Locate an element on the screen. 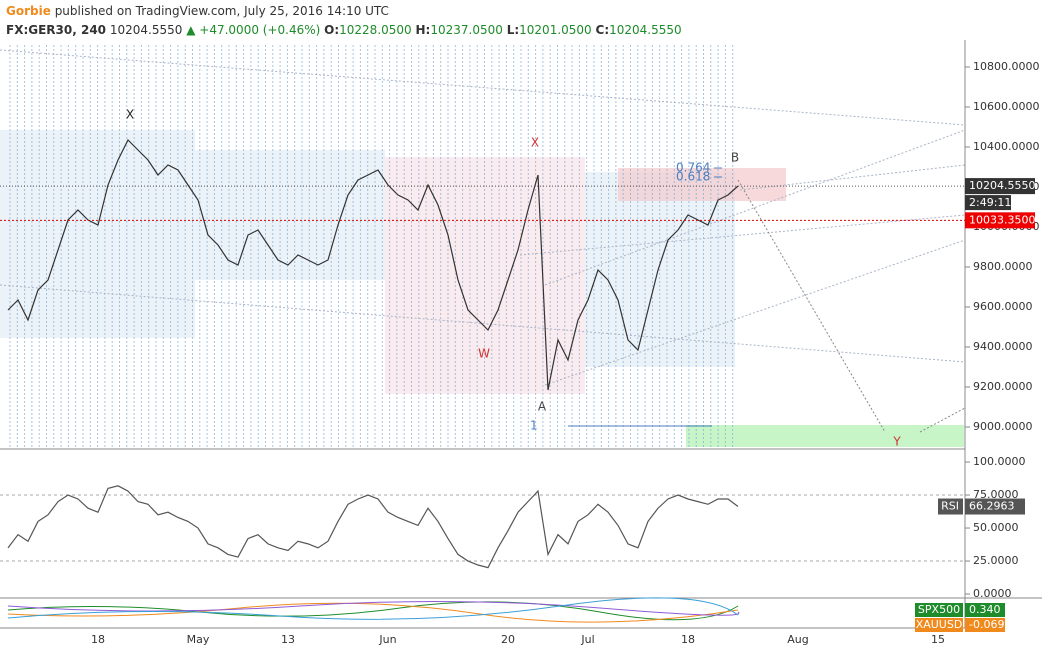  y-tick-label: 9400.0000 is located at coordinates (1003, 346).